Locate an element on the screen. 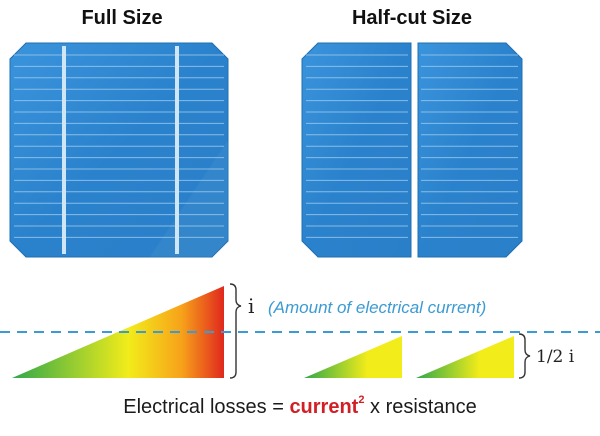 The height and width of the screenshot is (436, 600). amount-note: (Amount of electrical current) is located at coordinates (377, 307).